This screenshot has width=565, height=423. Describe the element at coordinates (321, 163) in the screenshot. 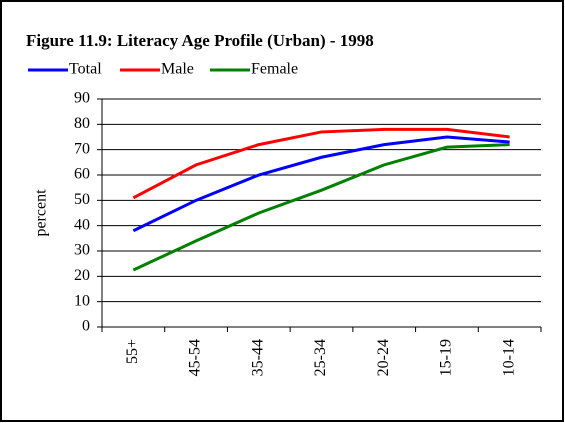

I see `line-series` at that location.